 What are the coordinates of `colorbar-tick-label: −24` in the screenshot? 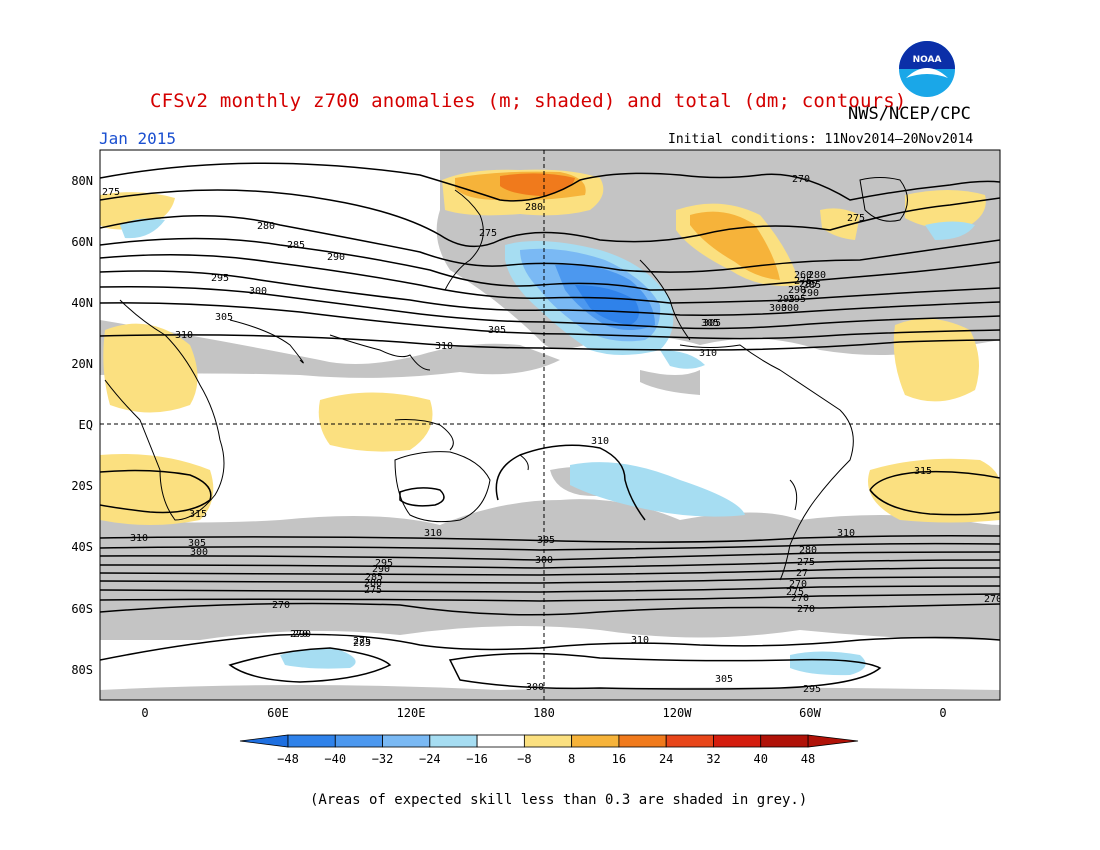 It's located at (430, 759).